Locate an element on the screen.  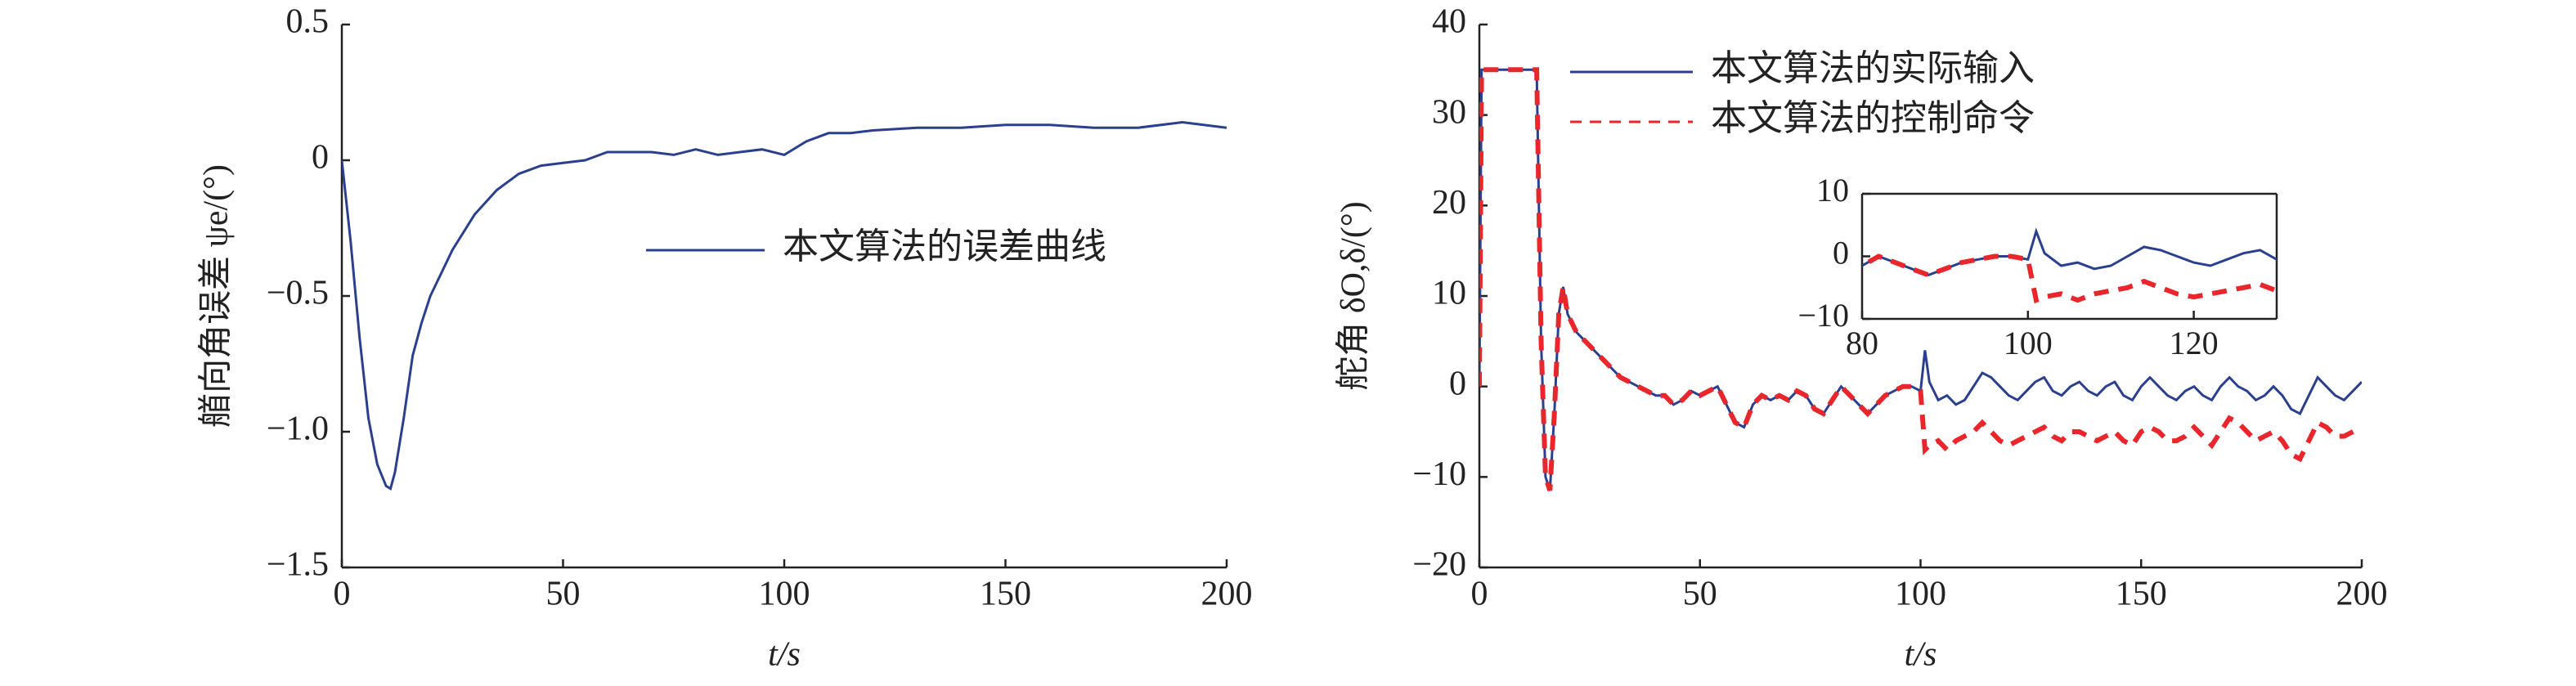
inset-bg is located at coordinates (2069, 256).